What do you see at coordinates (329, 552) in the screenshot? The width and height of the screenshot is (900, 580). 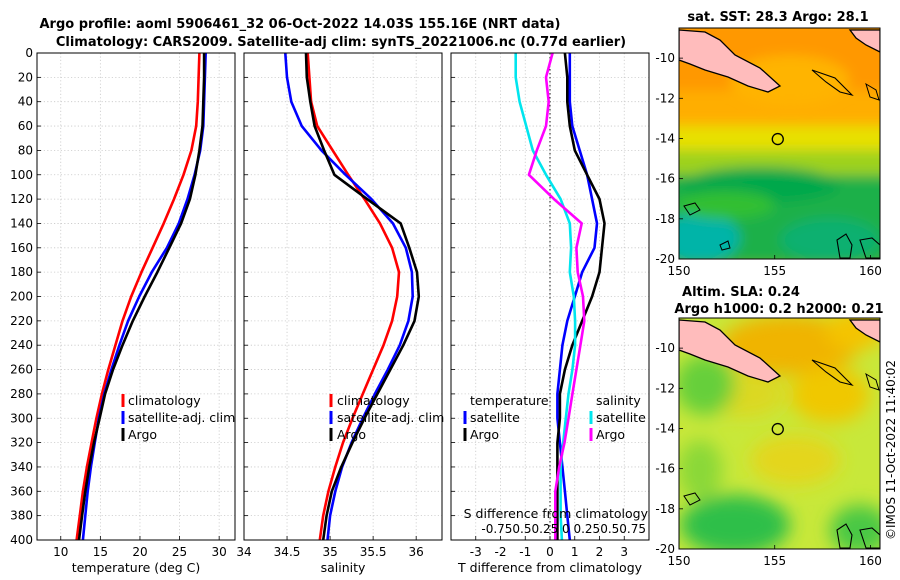 I see `x-tick-label: 35` at bounding box center [329, 552].